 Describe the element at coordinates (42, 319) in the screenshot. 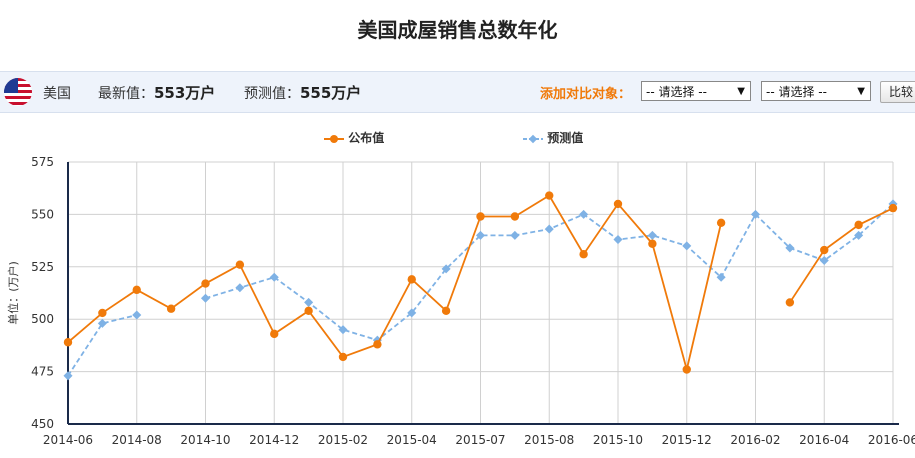

I see `y-tick-label: 500` at that location.